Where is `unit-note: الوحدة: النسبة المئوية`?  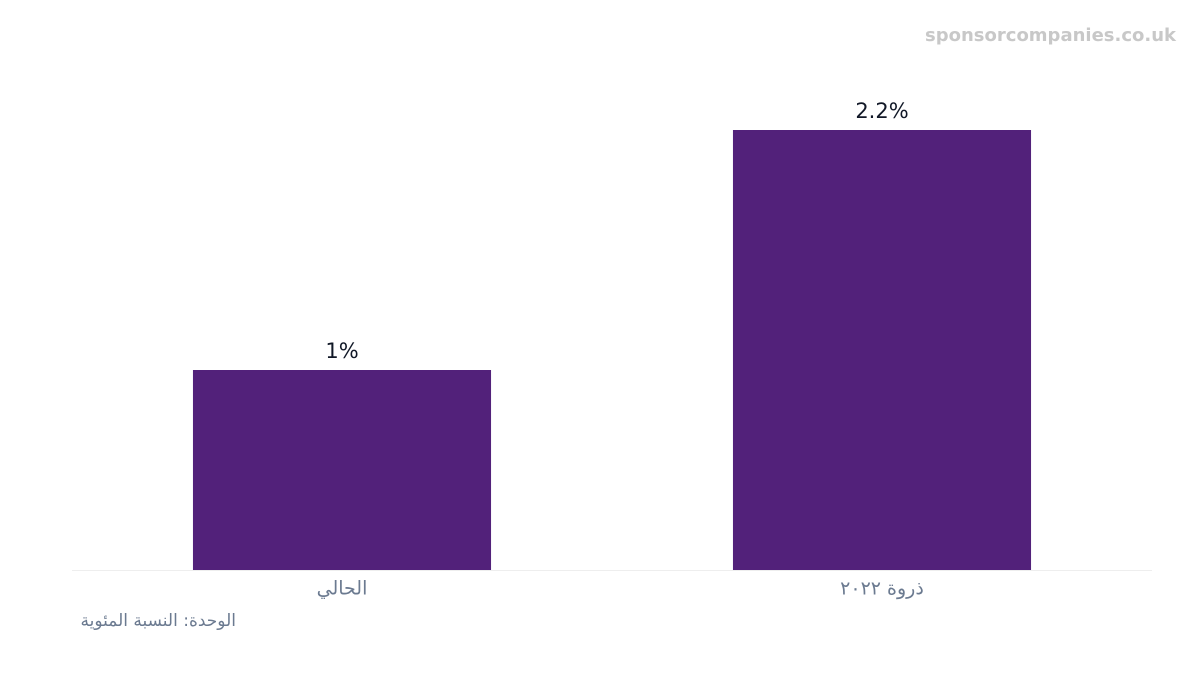
unit-note: الوحدة: النسبة المئوية is located at coordinates (159, 621).